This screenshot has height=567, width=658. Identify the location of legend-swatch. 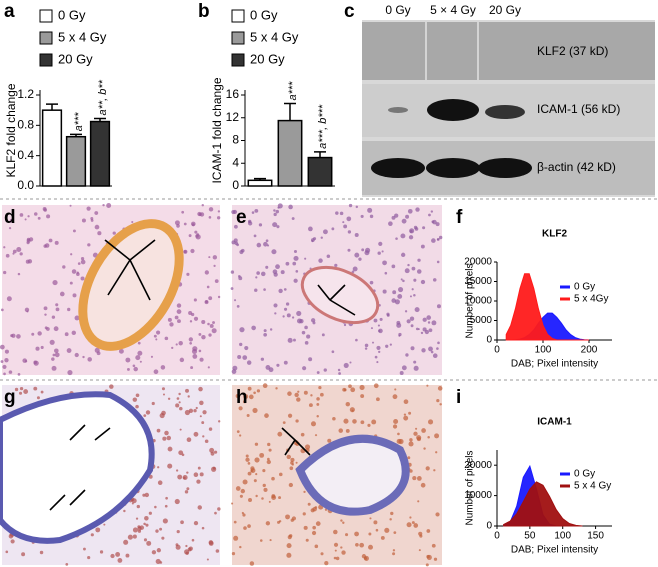
(46, 16).